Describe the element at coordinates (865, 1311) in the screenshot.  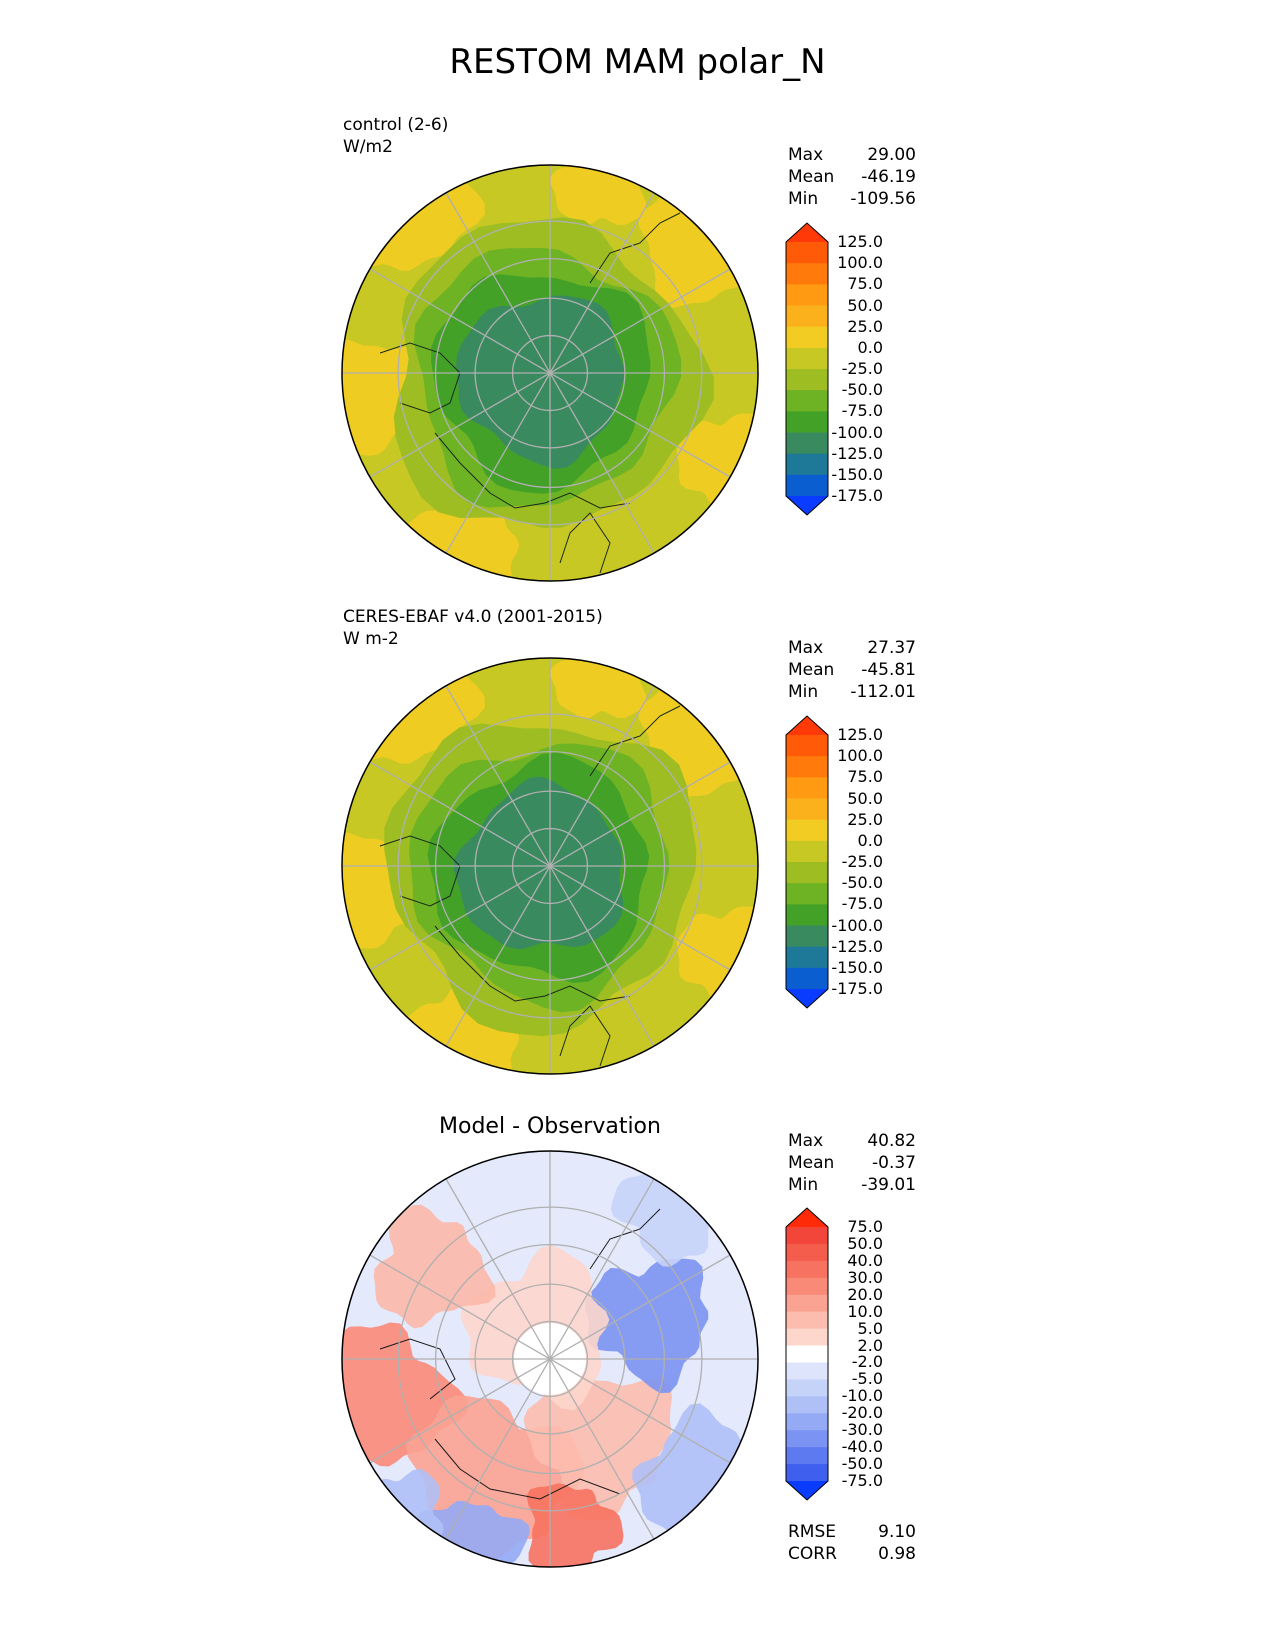
I see `colorbar-tick-label: 10.0` at that location.